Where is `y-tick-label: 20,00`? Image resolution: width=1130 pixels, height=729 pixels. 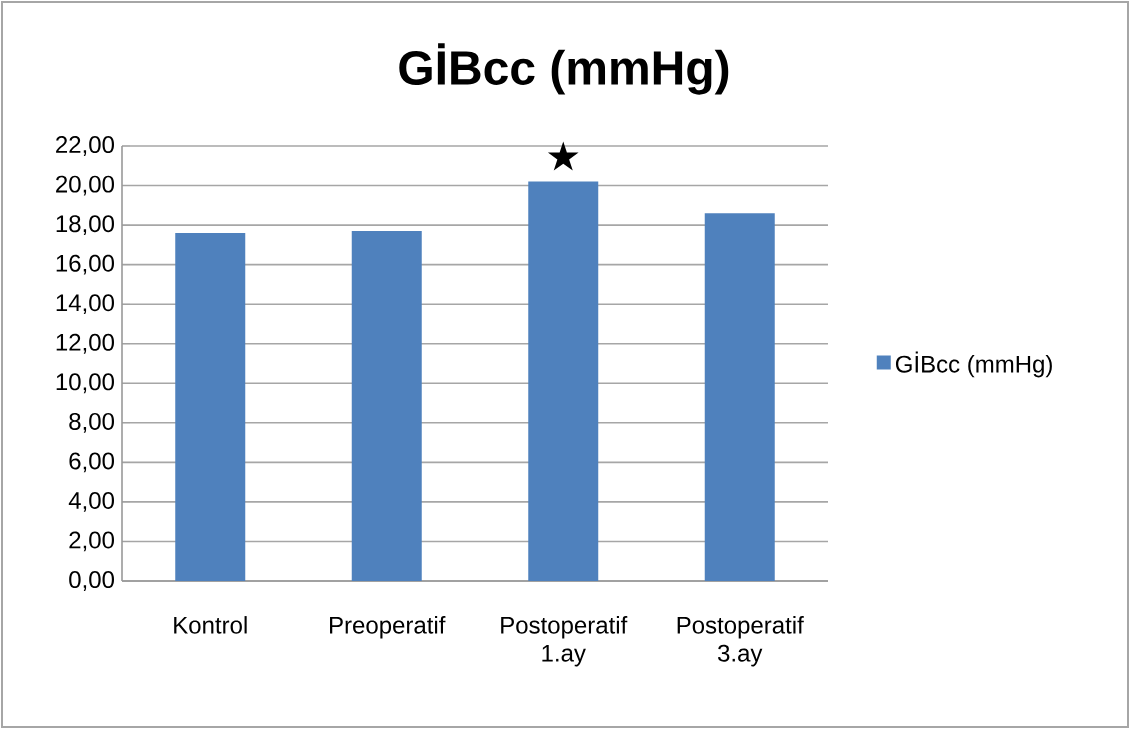 y-tick-label: 20,00 is located at coordinates (85, 185).